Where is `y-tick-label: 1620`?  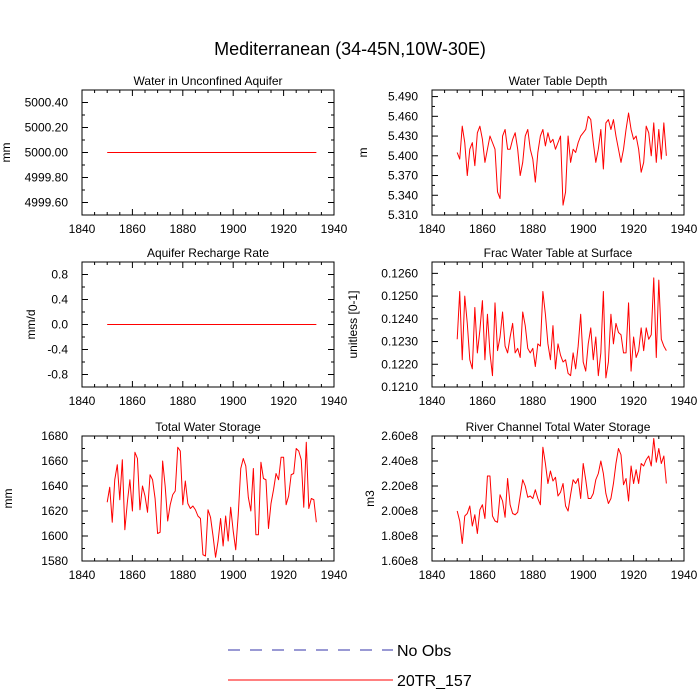 y-tick-label: 1620 is located at coordinates (54, 511).